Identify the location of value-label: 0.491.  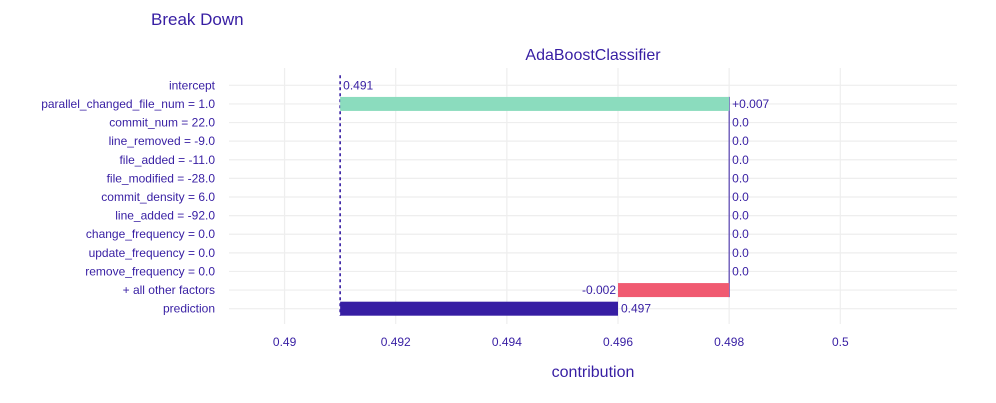
(358, 85).